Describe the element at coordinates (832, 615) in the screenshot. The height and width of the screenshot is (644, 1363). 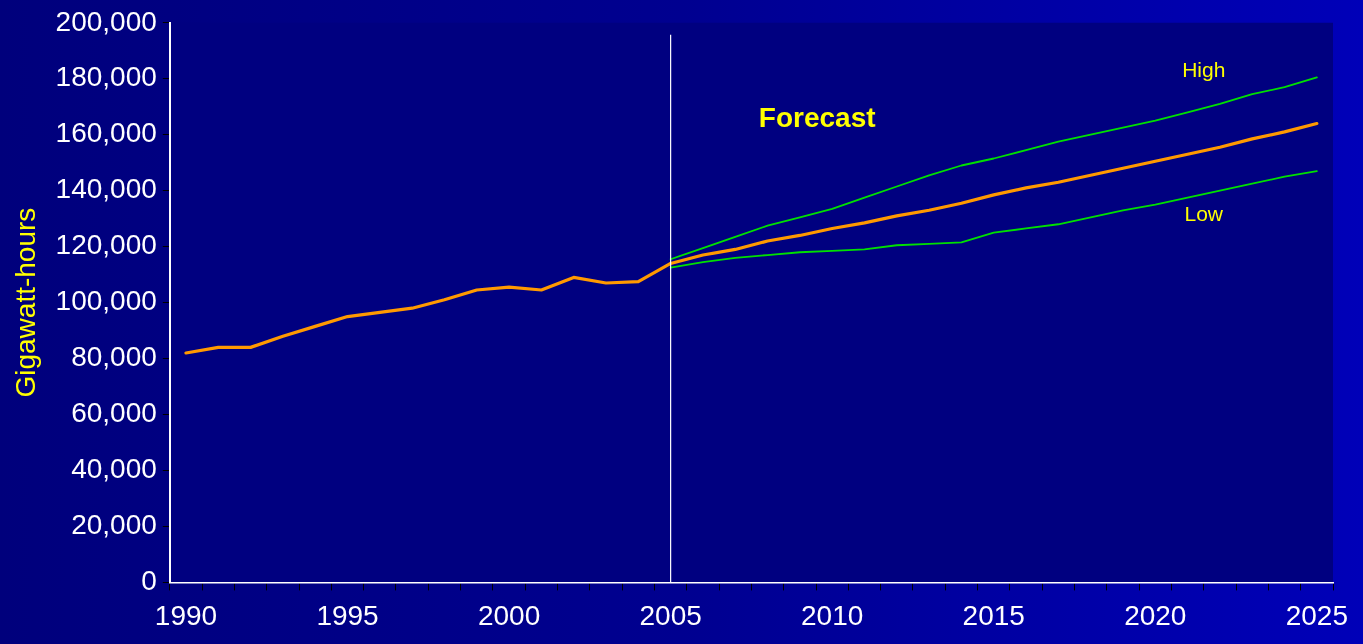
I see `x-tick-label: 2010` at that location.